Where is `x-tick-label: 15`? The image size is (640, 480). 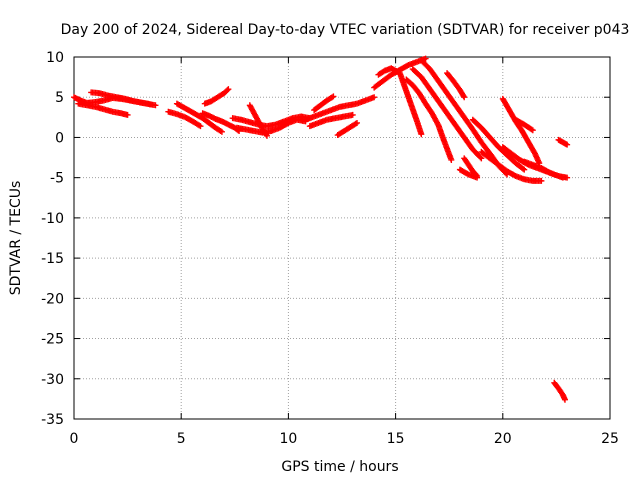
x-tick-label: 15 is located at coordinates (396, 439).